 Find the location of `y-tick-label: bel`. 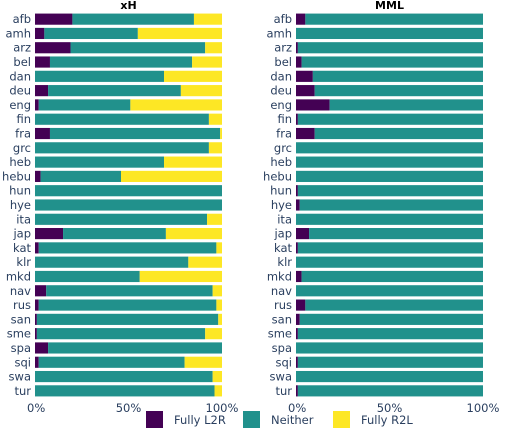

y-tick-label: bel is located at coordinates (22, 62).